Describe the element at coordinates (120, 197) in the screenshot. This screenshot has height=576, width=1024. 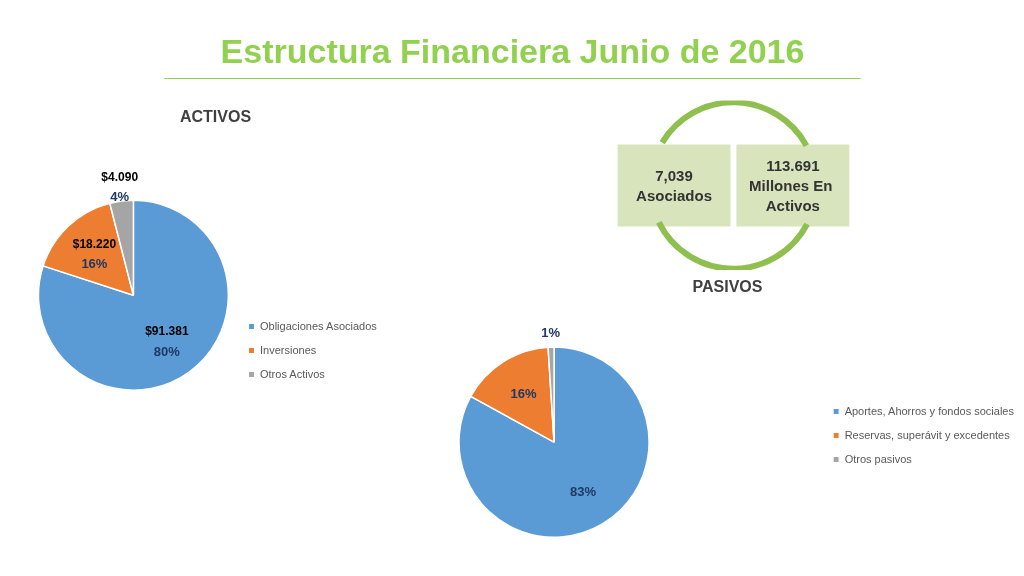
I see `data-label: 4%` at that location.